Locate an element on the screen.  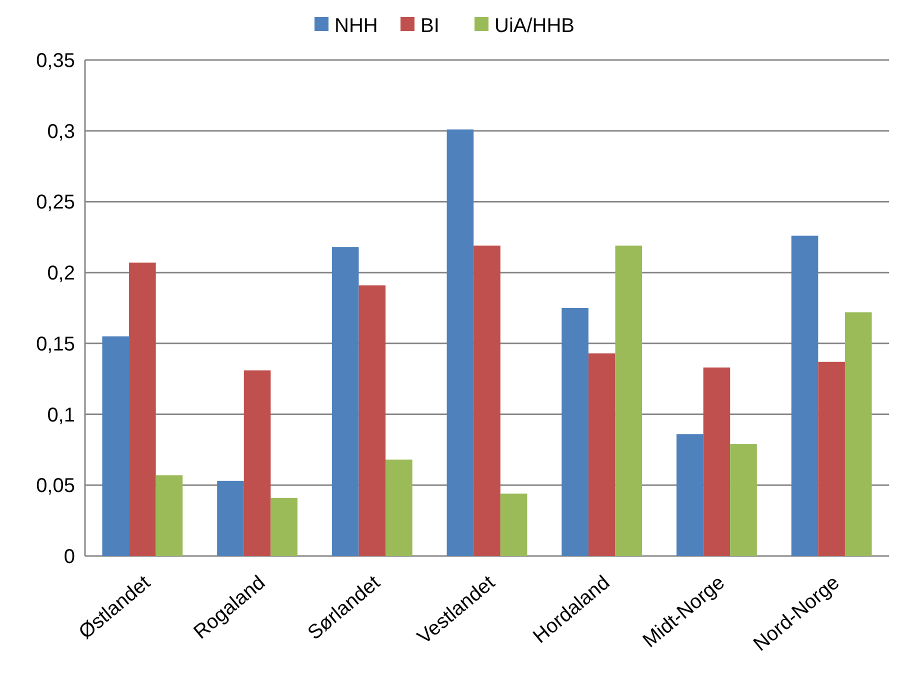
y-tick-label: 0,15 is located at coordinates (55, 344).